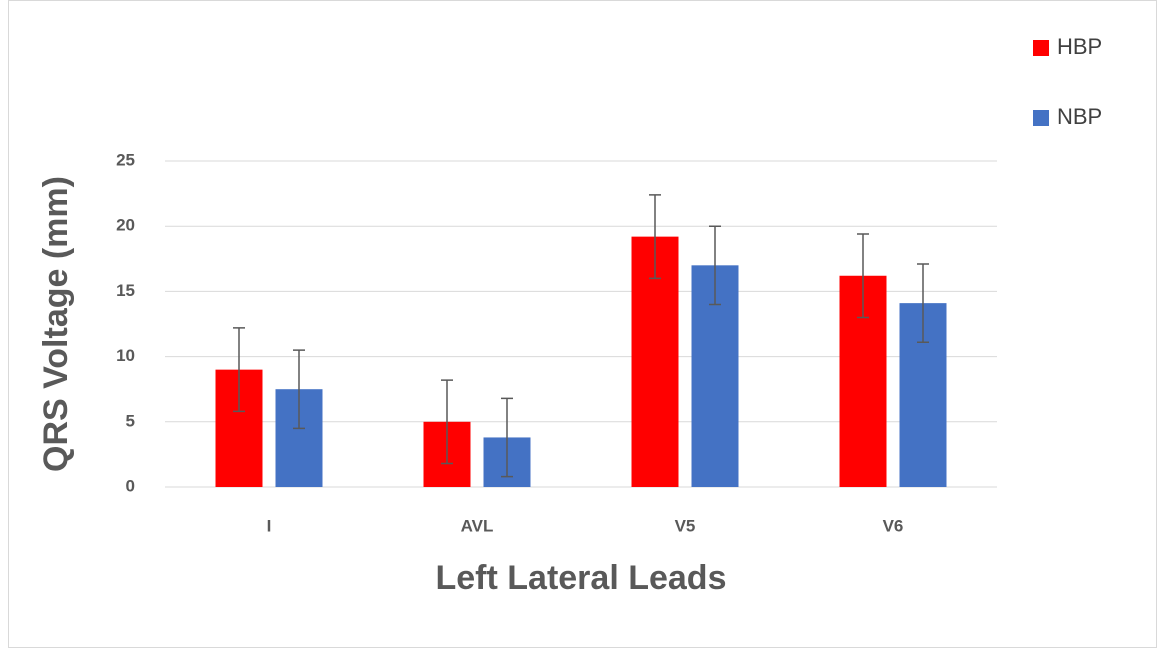 This screenshot has height=649, width=1158. I want to click on y-tick-label: 25, so click(125, 159).